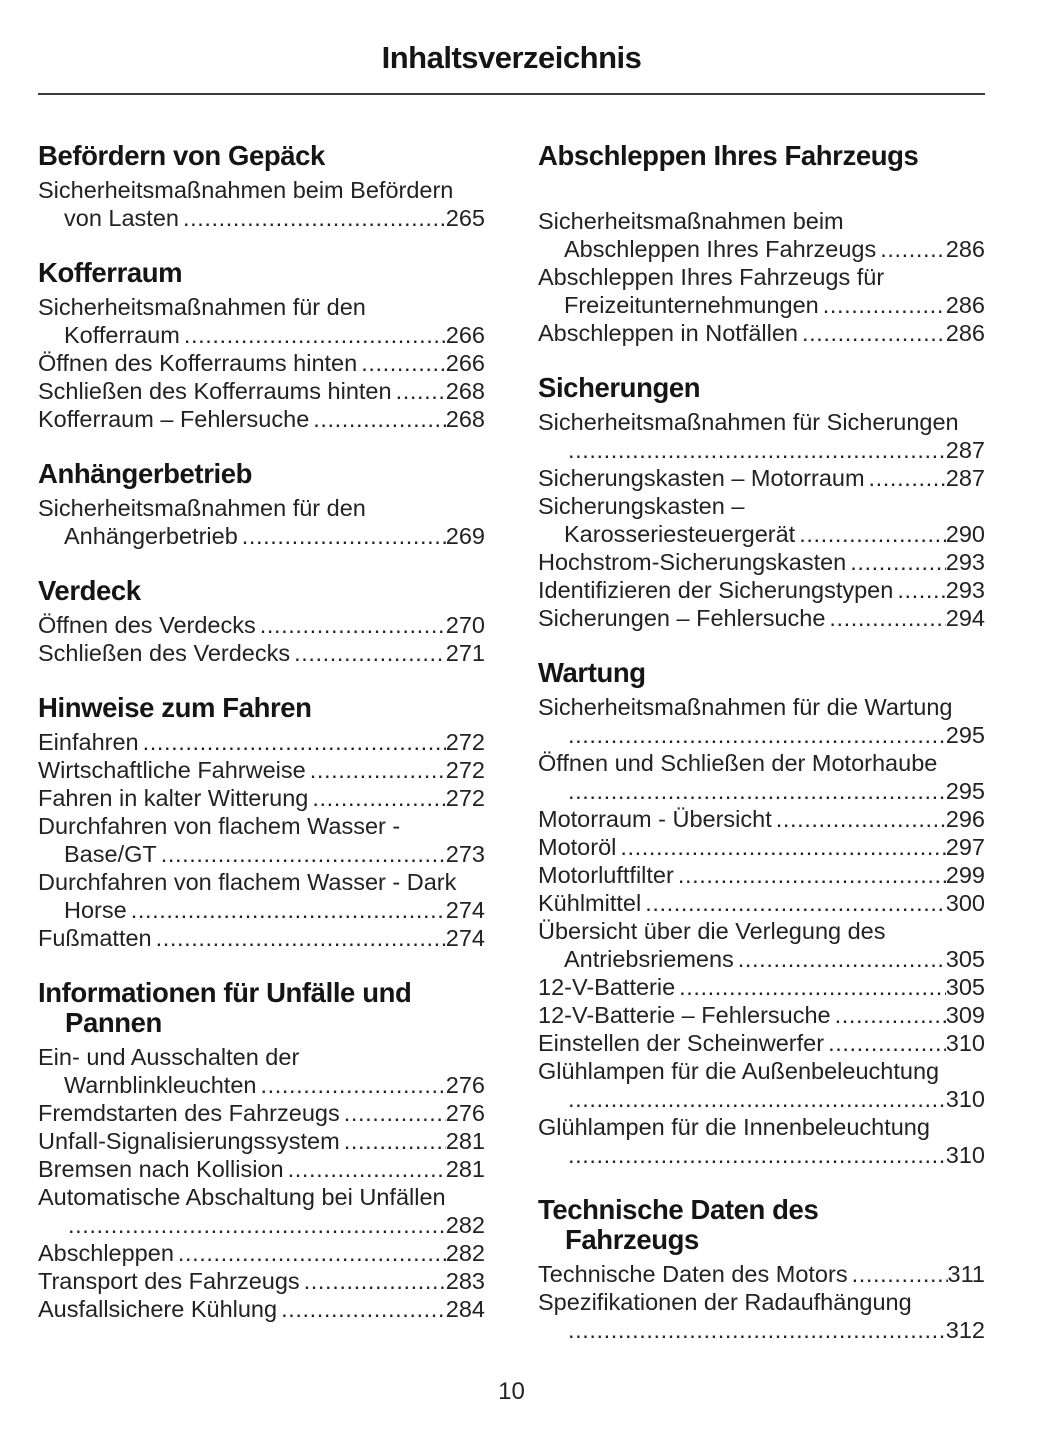 The width and height of the screenshot is (1055, 1448). Describe the element at coordinates (965, 1330) in the screenshot. I see `entry-page-number: 312` at that location.